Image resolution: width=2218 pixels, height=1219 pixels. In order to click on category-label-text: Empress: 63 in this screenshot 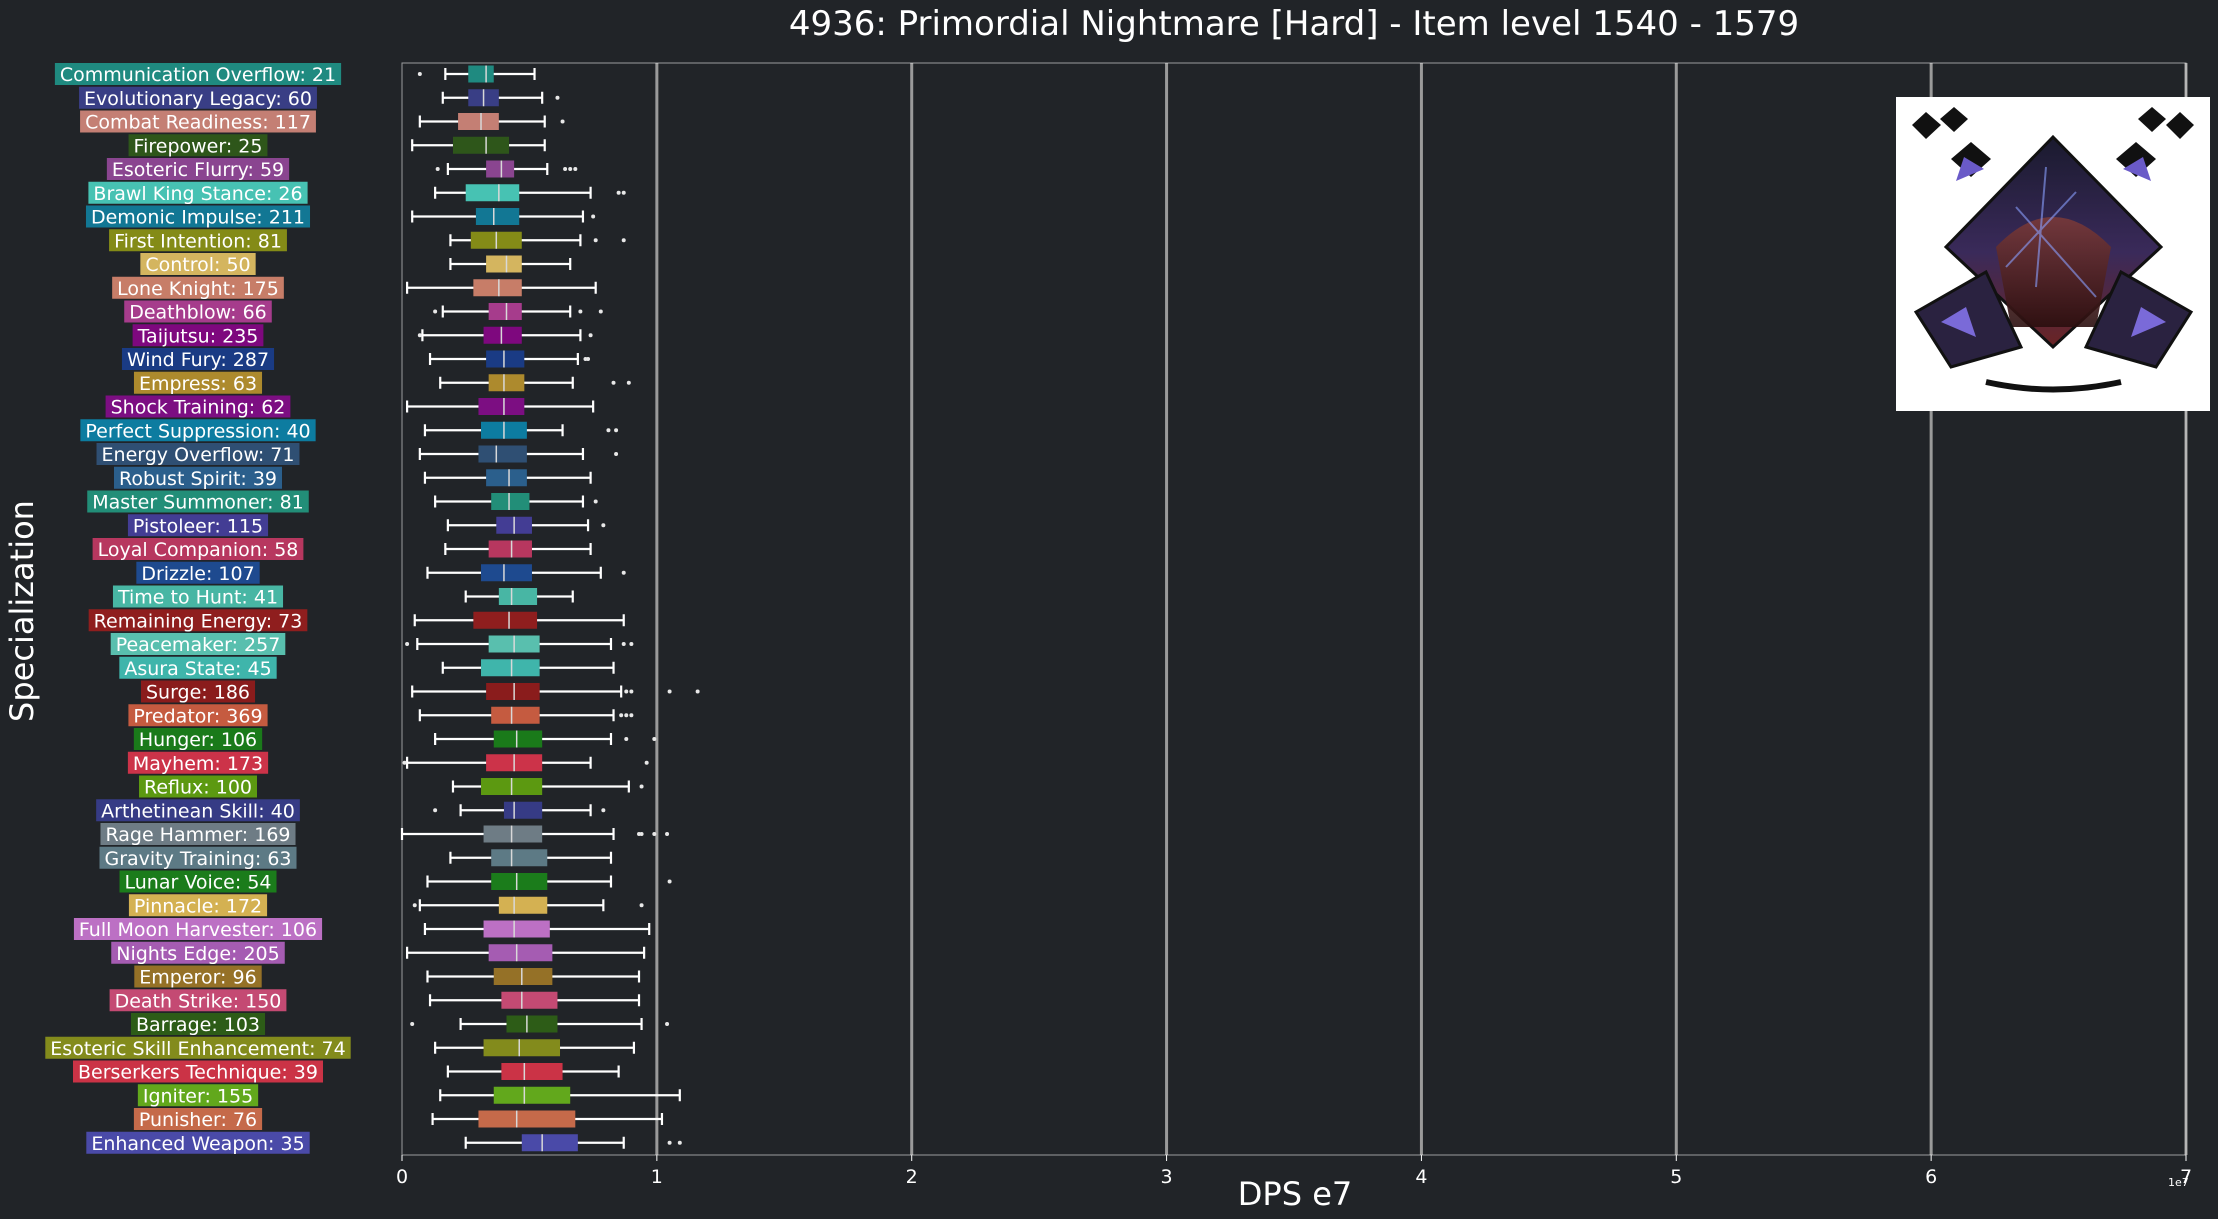, I will do `click(198, 384)`.